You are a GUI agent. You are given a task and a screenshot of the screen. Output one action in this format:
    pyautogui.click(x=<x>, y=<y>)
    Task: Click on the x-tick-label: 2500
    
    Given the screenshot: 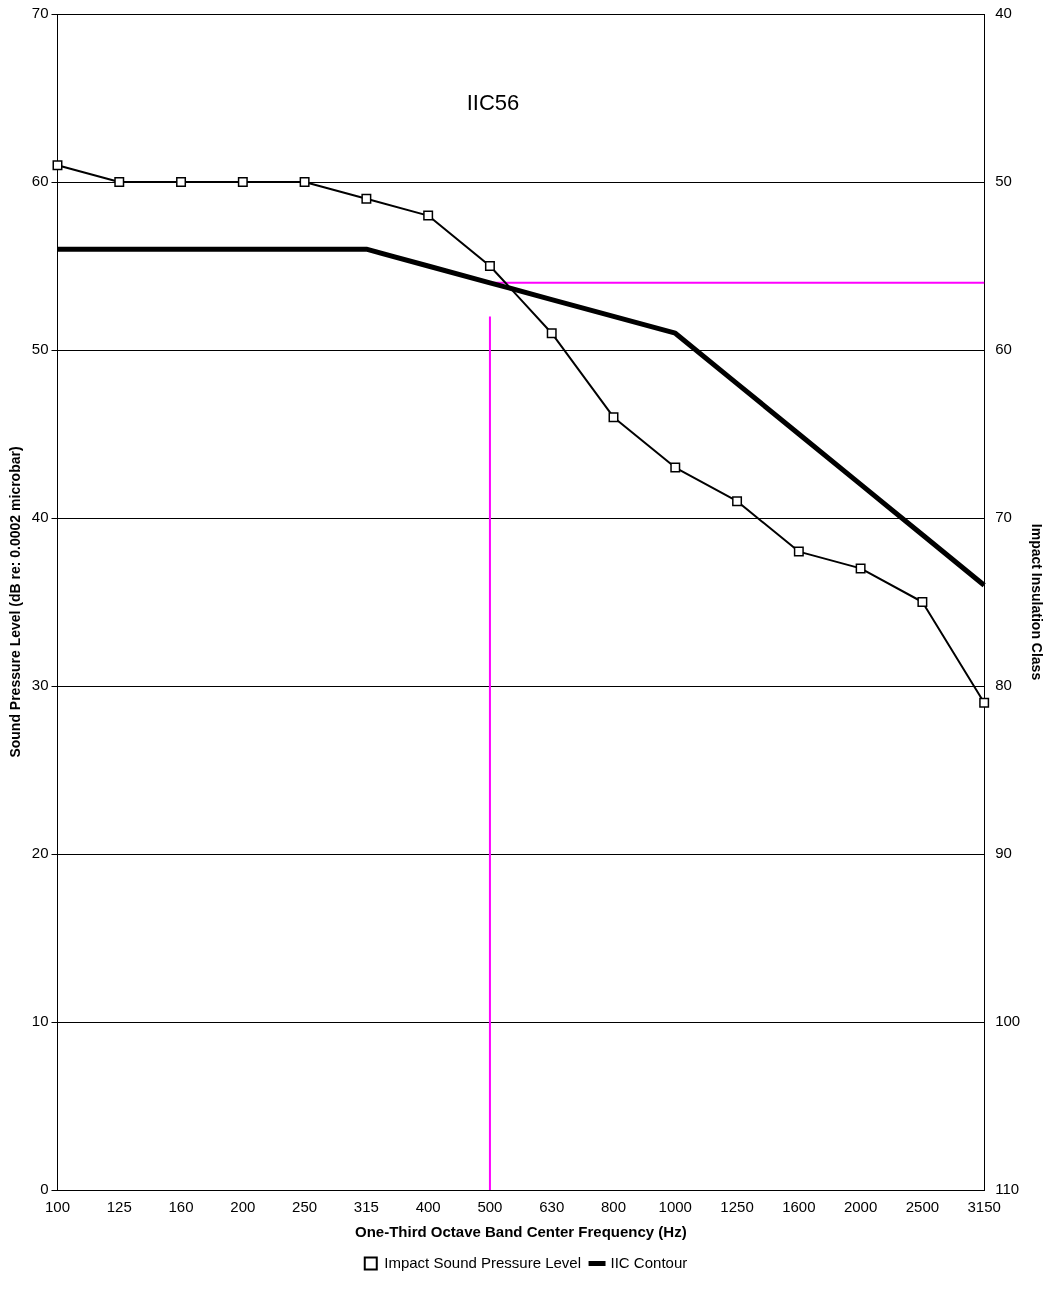 What is the action you would take?
    pyautogui.click(x=922, y=1207)
    